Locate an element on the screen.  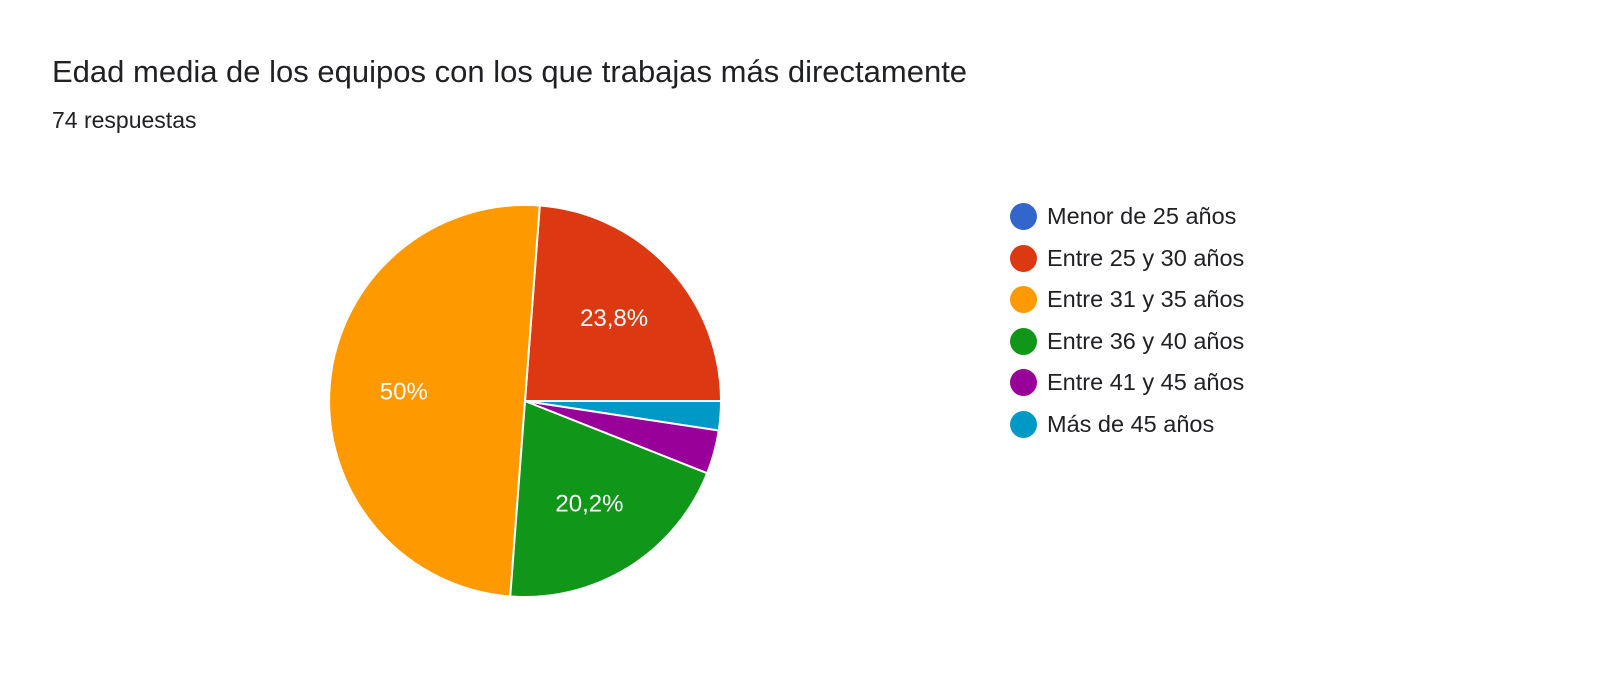
data-label-entre-31-y-35-anos: 50% is located at coordinates (404, 391).